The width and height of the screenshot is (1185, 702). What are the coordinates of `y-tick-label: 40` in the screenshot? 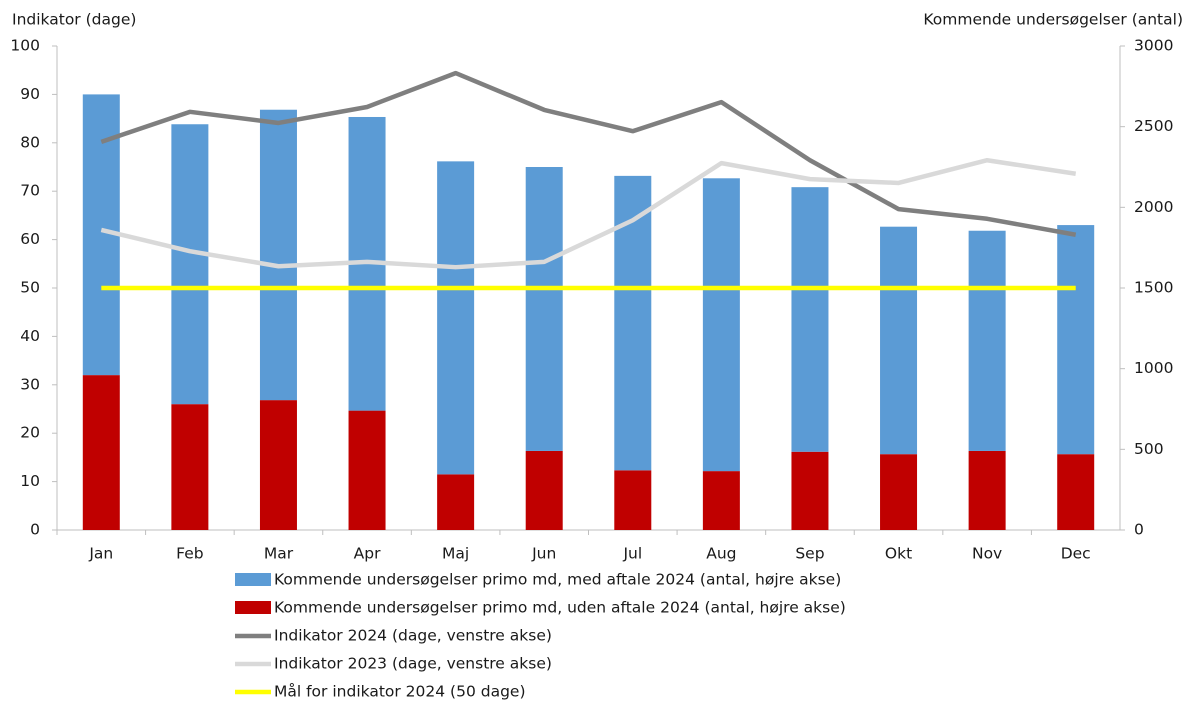 It's located at (30, 336).